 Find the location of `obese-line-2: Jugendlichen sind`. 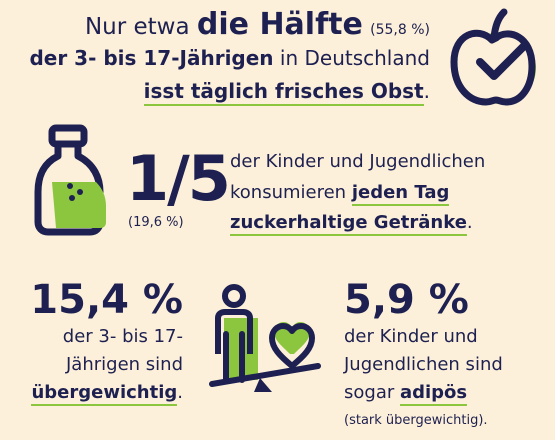

obese-line-2: Jugendlichen sind is located at coordinates (423, 364).